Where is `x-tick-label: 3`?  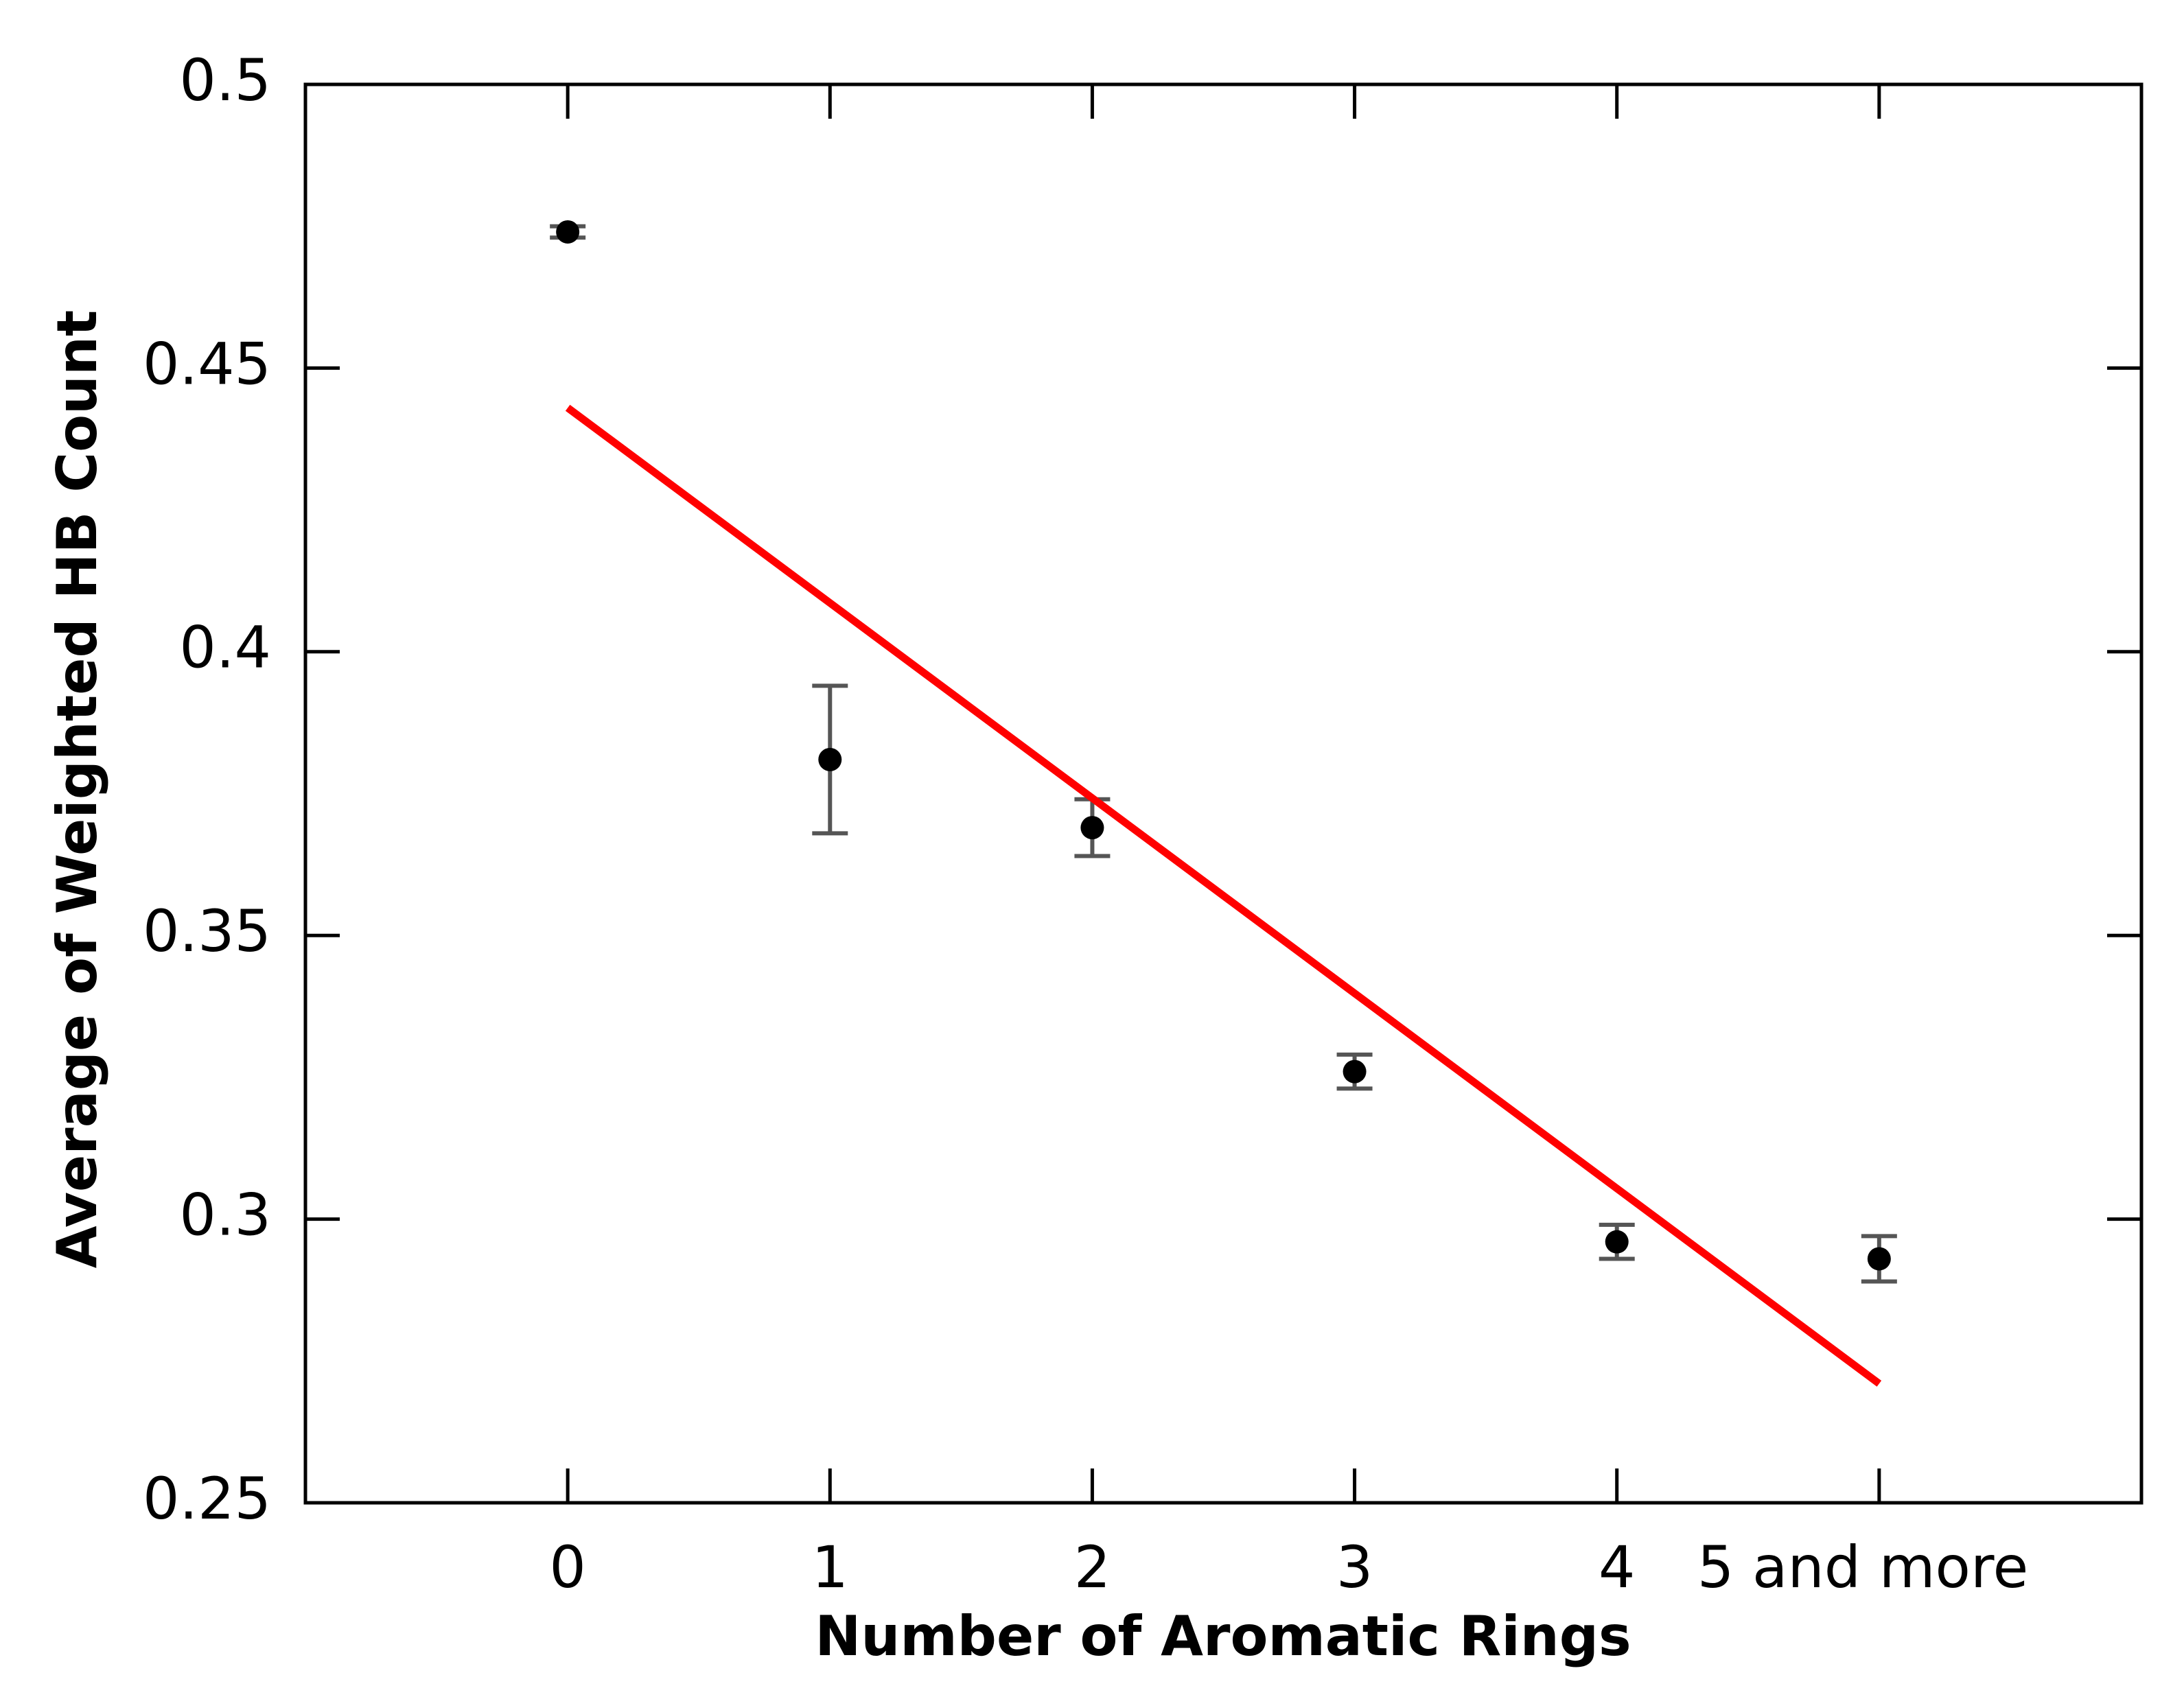
x-tick-label: 3 is located at coordinates (1354, 1567).